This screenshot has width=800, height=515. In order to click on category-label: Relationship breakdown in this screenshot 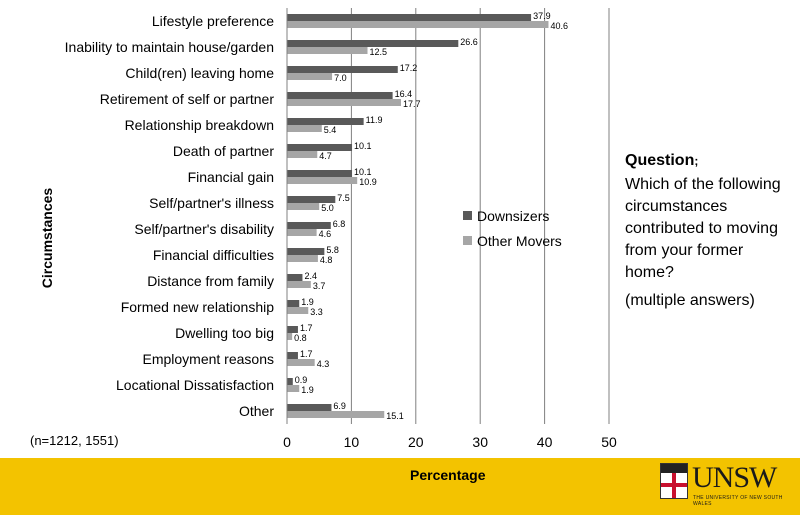, I will do `click(199, 125)`.